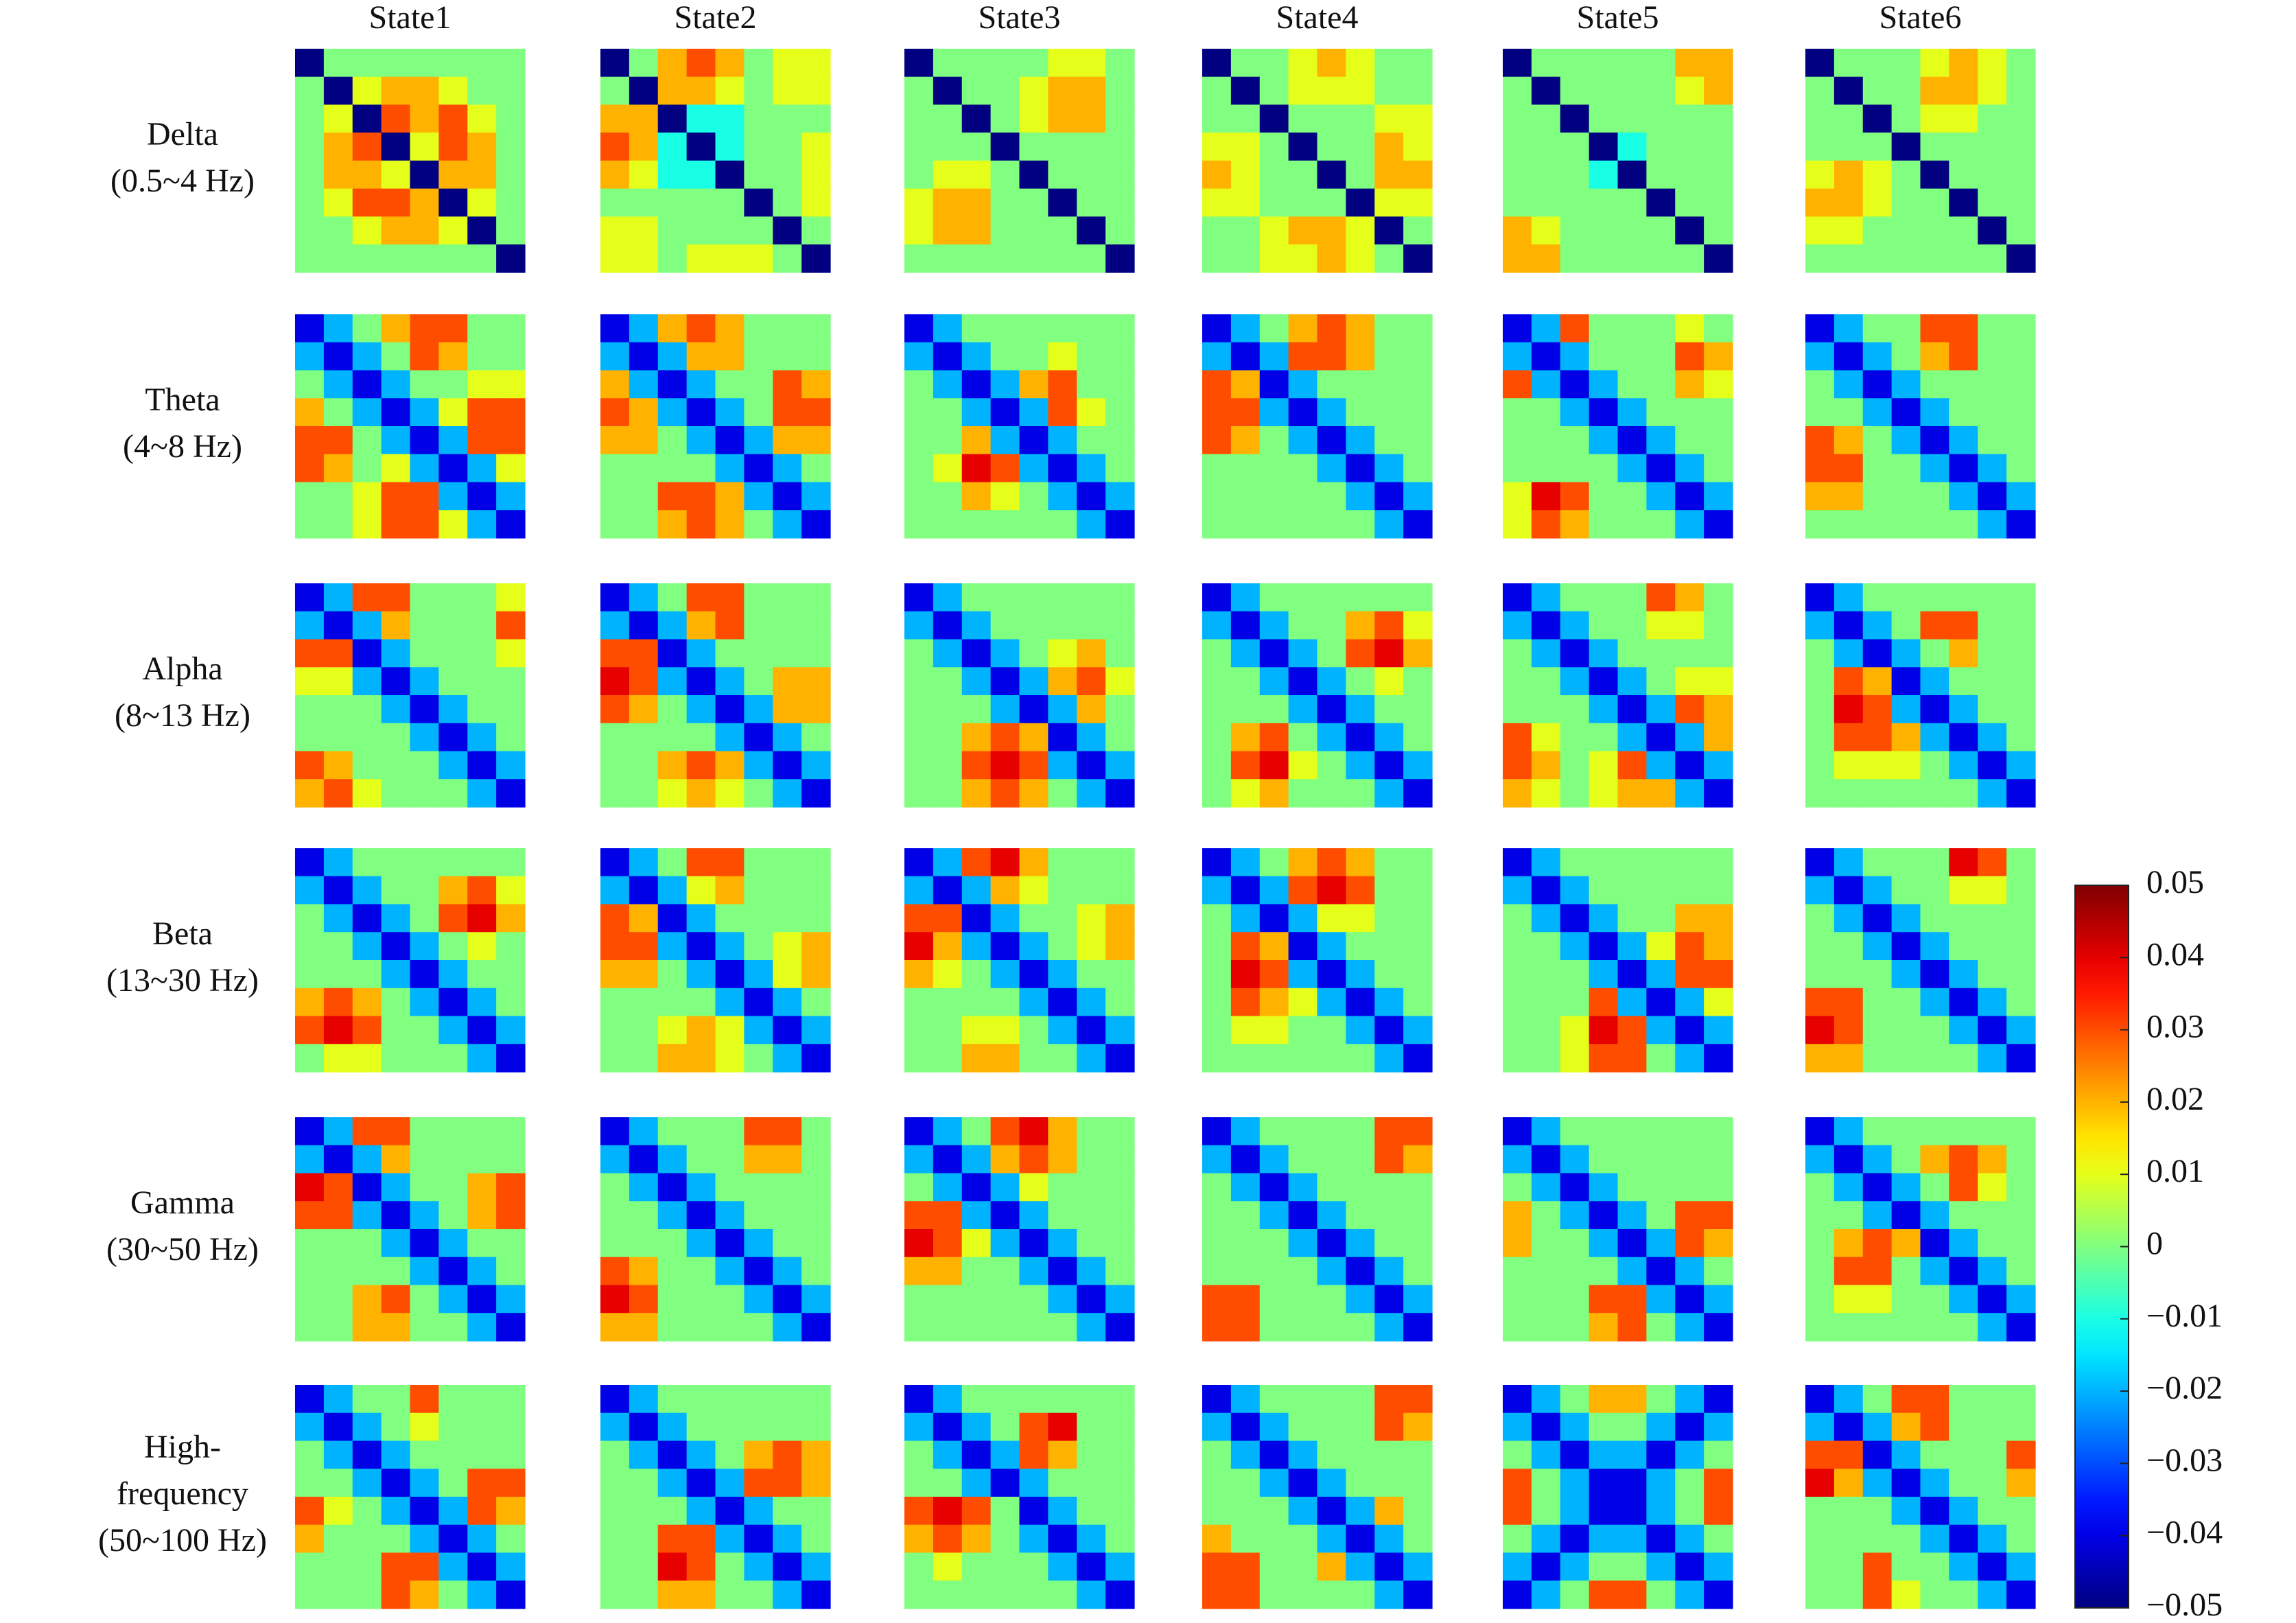  Describe the element at coordinates (2154, 1244) in the screenshot. I see `colorbar-tick-label: 0` at that location.